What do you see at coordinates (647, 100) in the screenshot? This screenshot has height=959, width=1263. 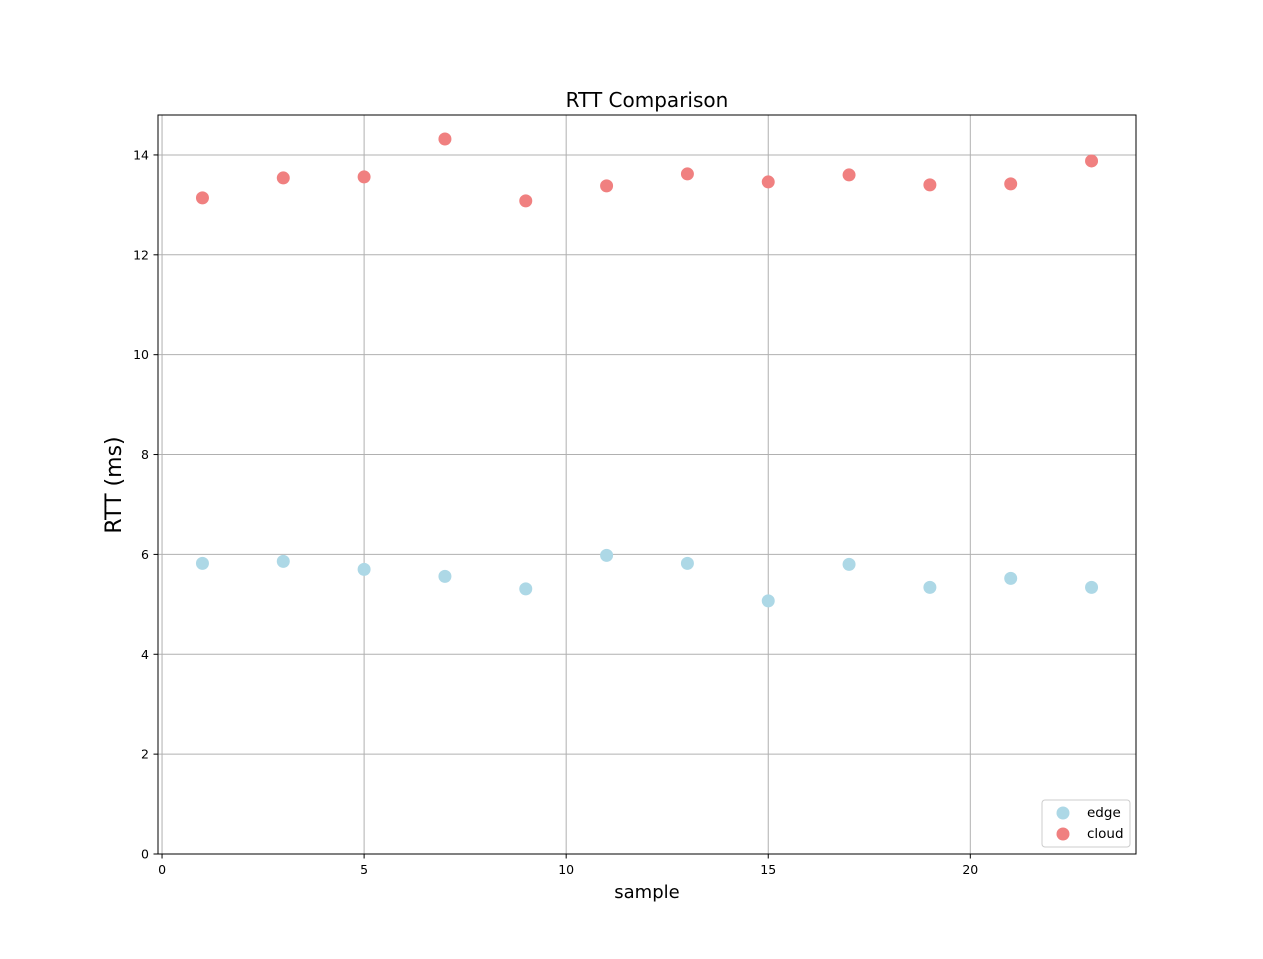 I see `chart-title: RTT Comparison` at bounding box center [647, 100].